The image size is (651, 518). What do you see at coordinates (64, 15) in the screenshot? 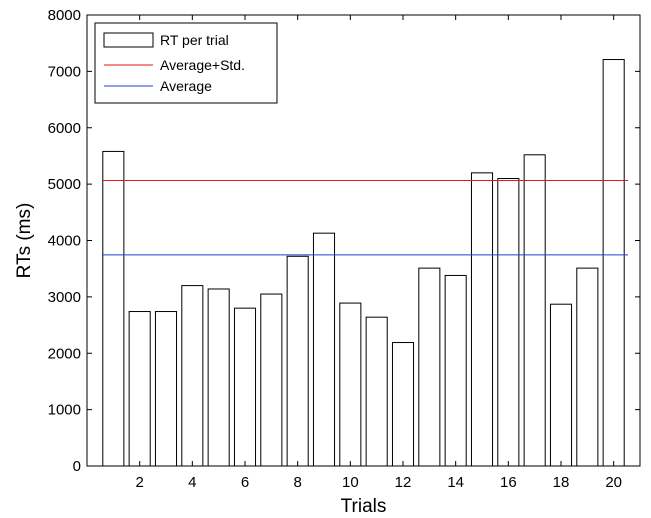
I see `y-tick-label: 8000` at bounding box center [64, 15].